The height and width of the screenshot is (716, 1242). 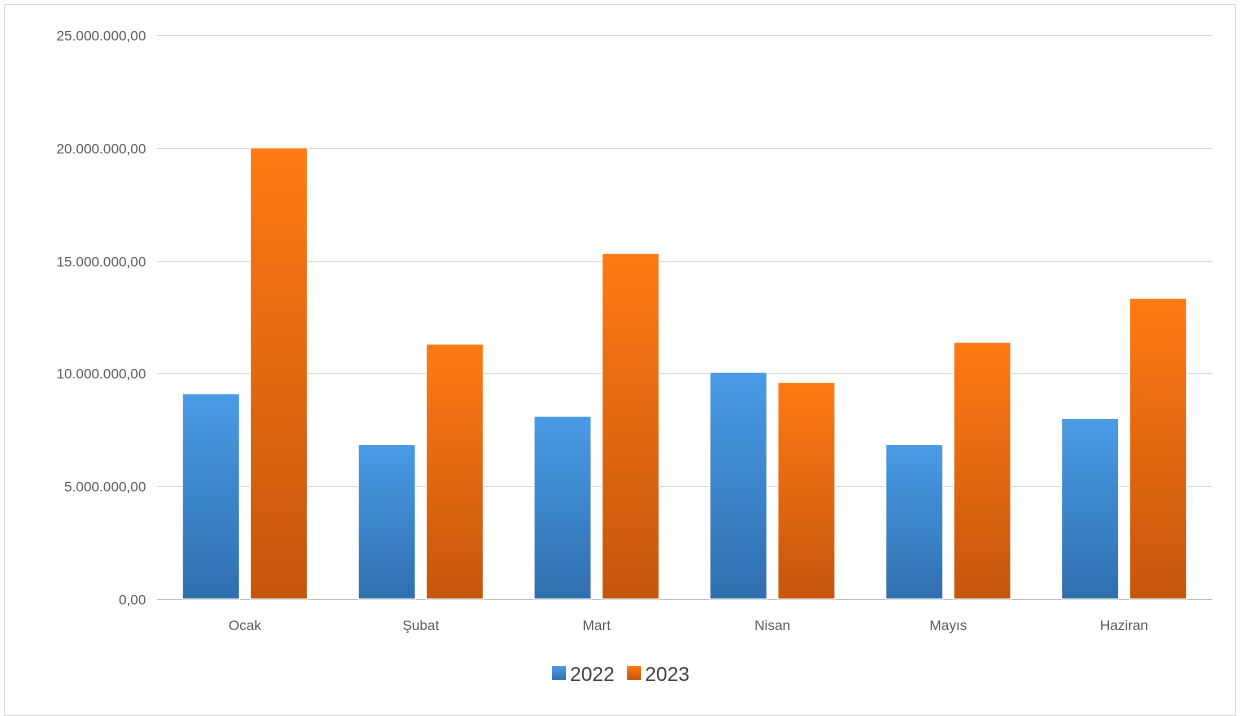 What do you see at coordinates (592, 675) in the screenshot?
I see `legend-label: 2022` at bounding box center [592, 675].